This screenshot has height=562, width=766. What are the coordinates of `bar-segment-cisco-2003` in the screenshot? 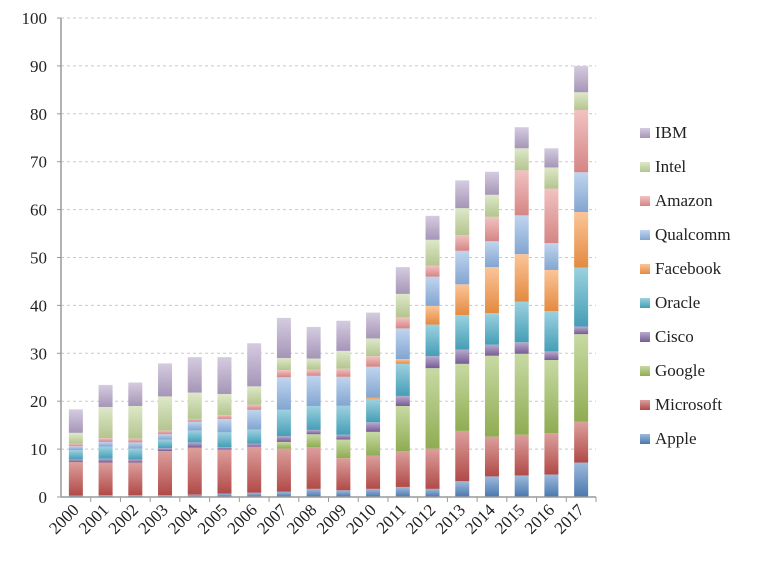 It's located at (165, 450).